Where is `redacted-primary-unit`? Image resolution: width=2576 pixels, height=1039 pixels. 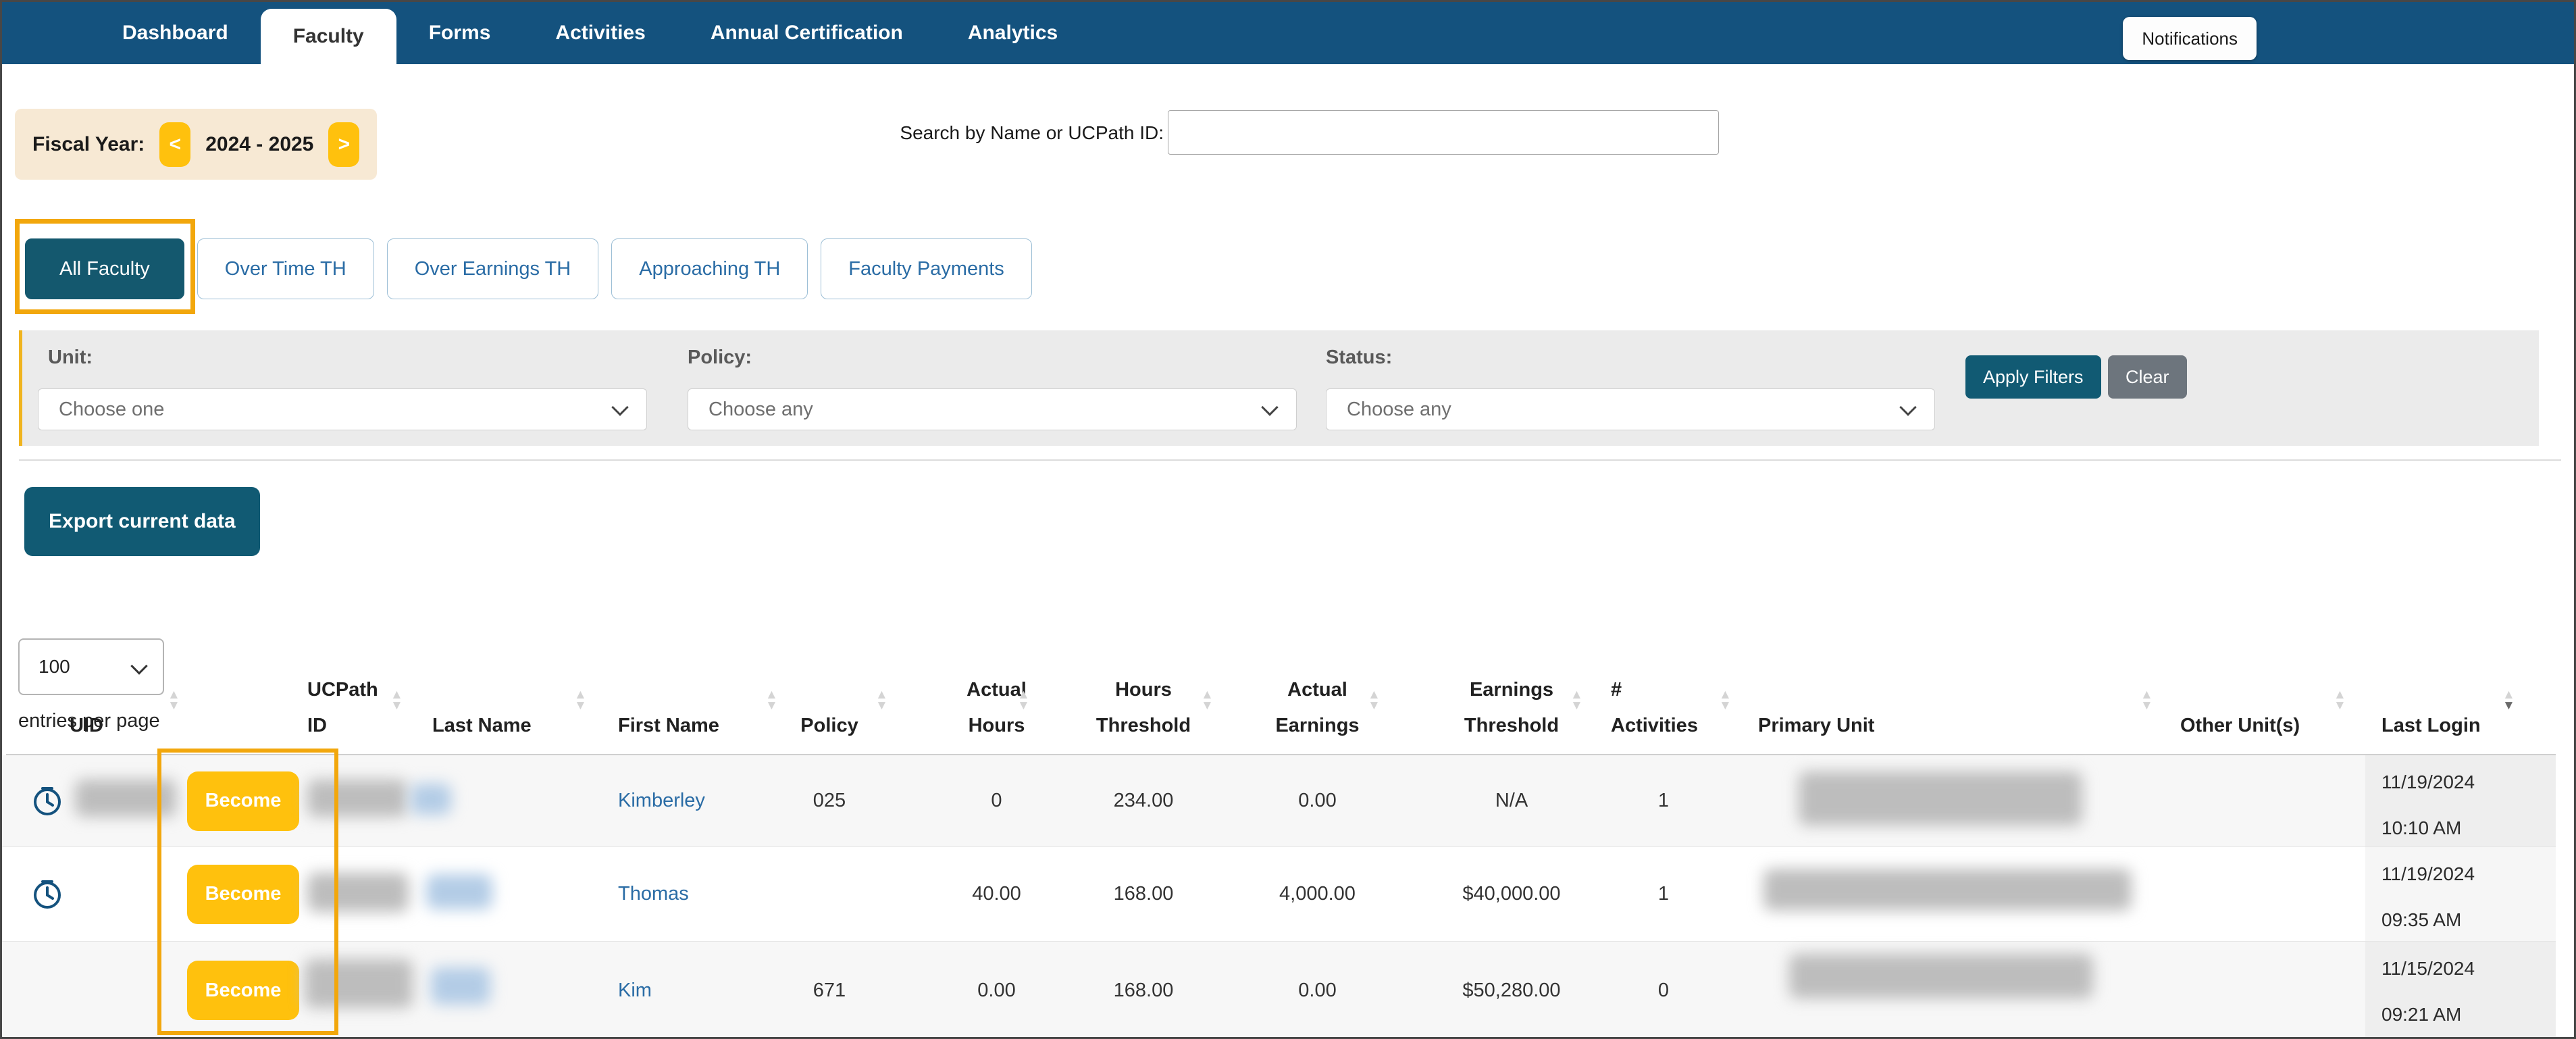 redacted-primary-unit is located at coordinates (1941, 976).